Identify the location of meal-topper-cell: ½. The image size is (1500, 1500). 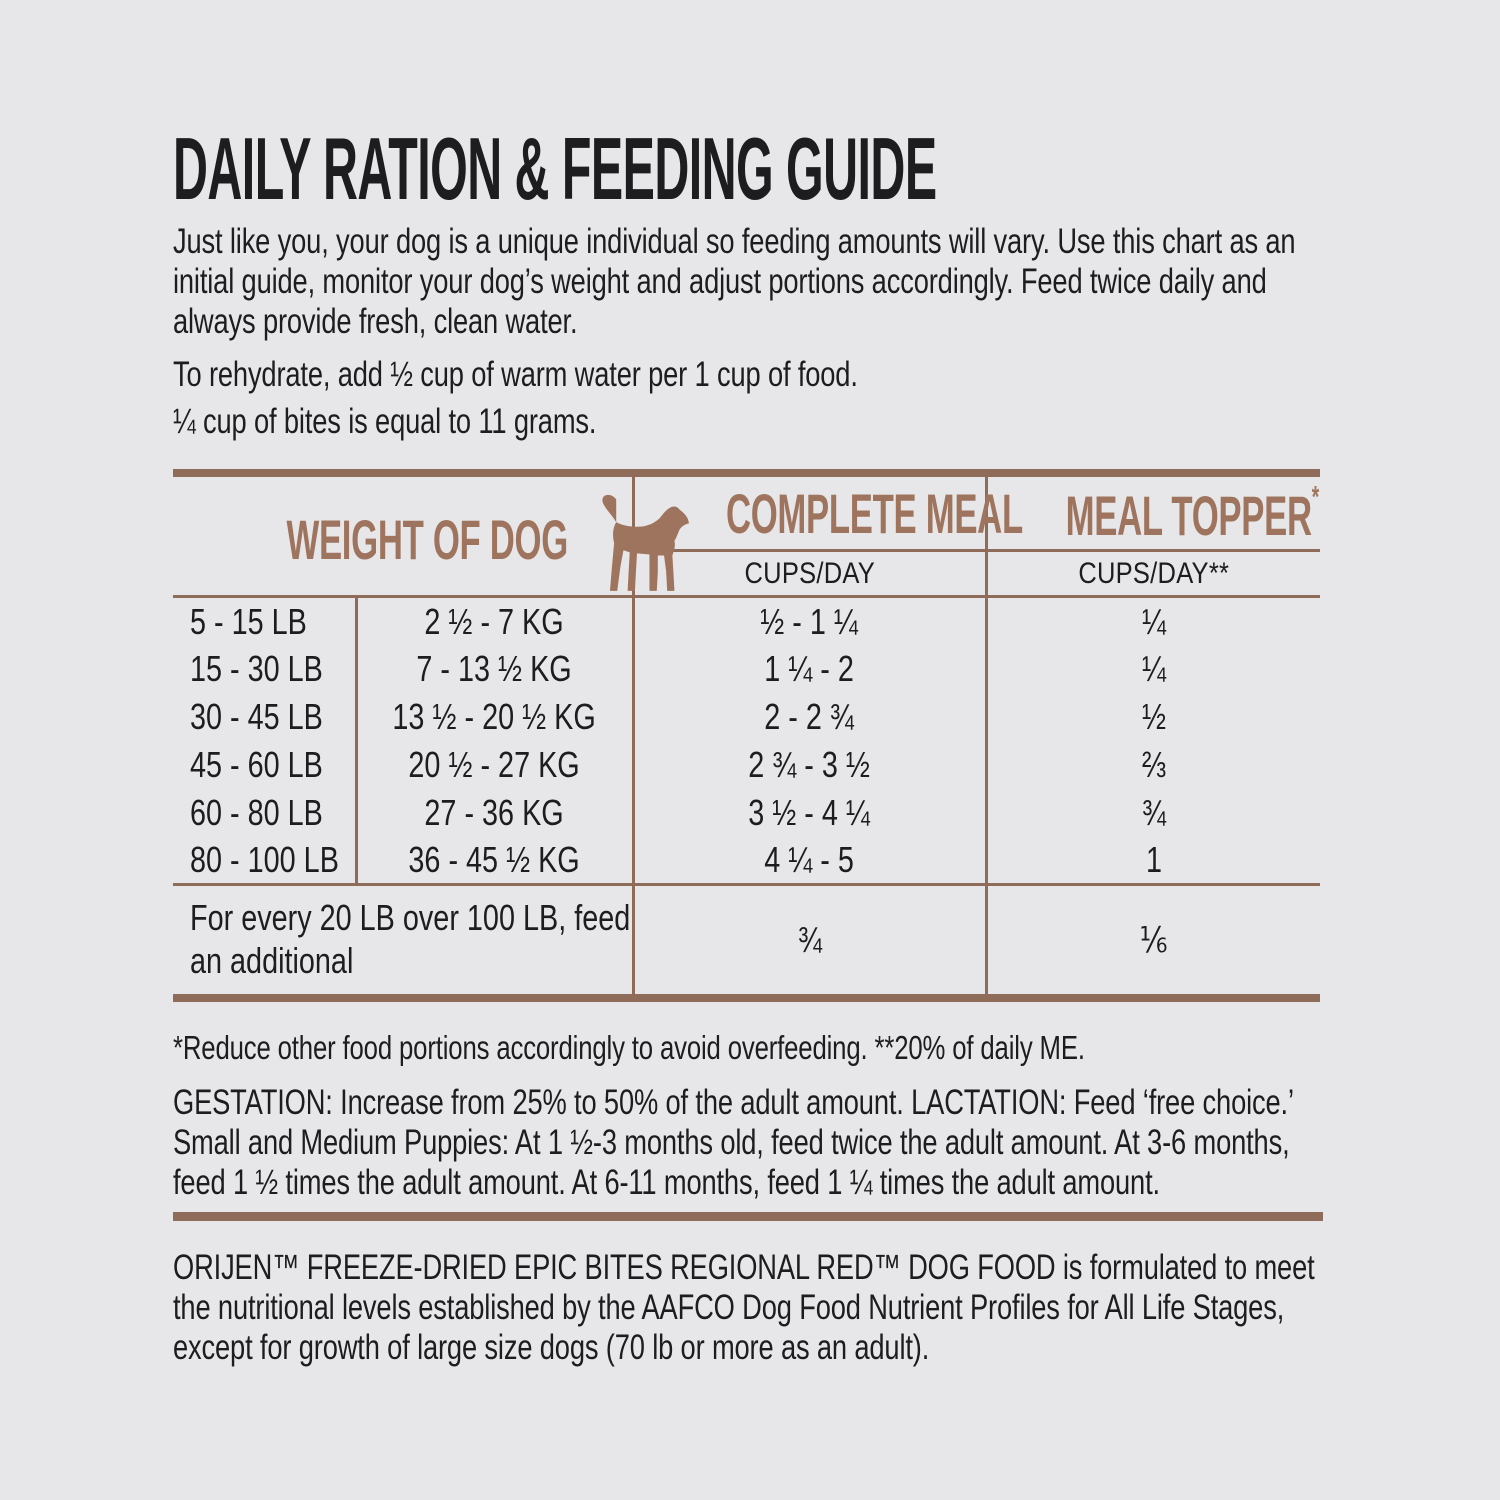
(1153, 716).